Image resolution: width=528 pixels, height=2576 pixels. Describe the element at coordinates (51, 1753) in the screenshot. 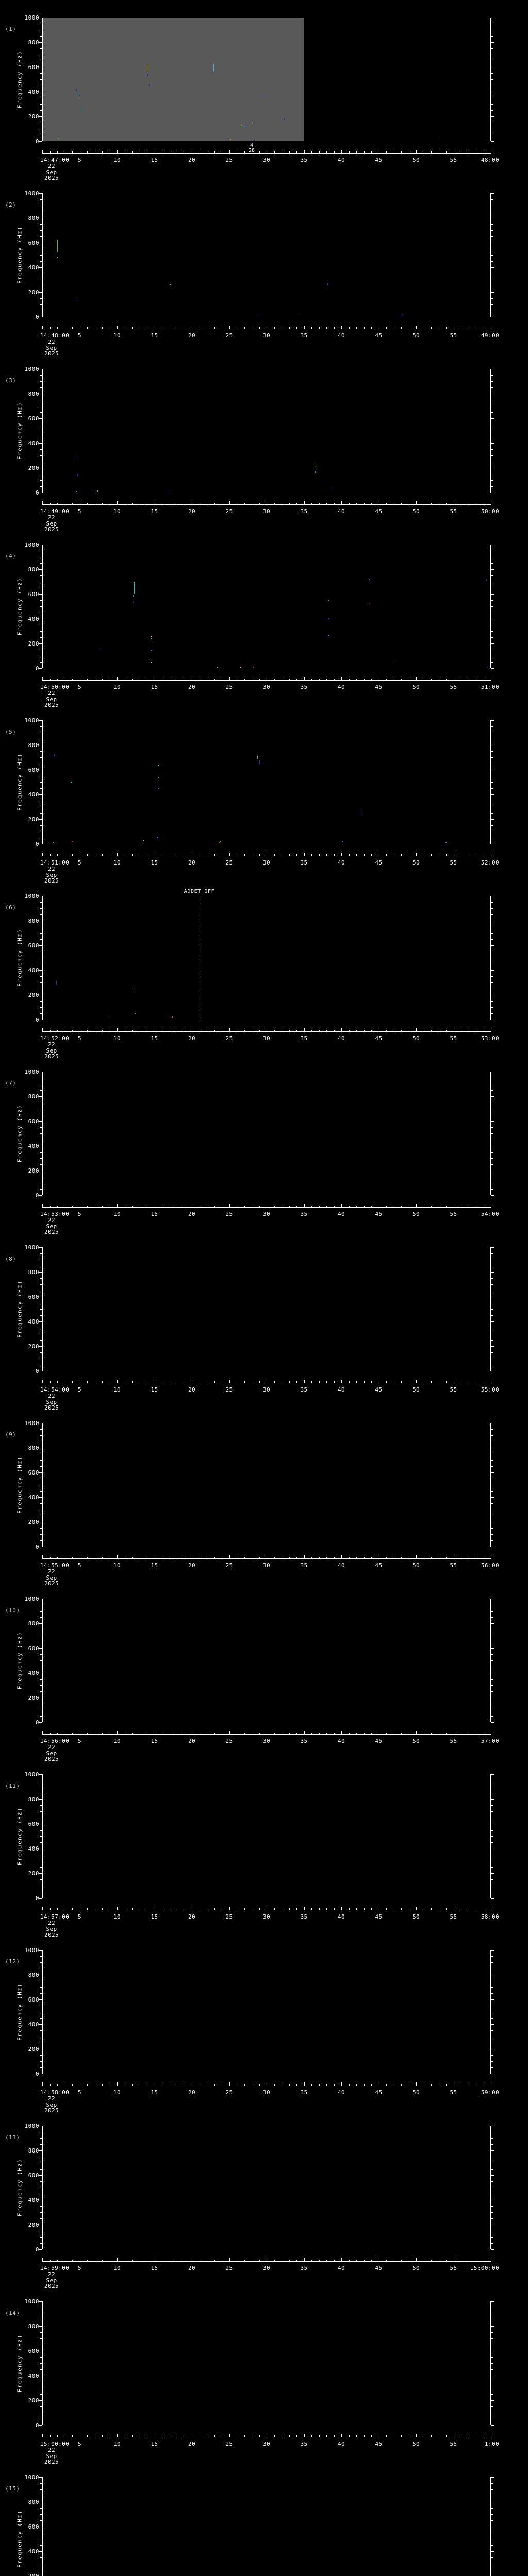

I see `x-axis-date-label: 22 Sep 2025` at that location.